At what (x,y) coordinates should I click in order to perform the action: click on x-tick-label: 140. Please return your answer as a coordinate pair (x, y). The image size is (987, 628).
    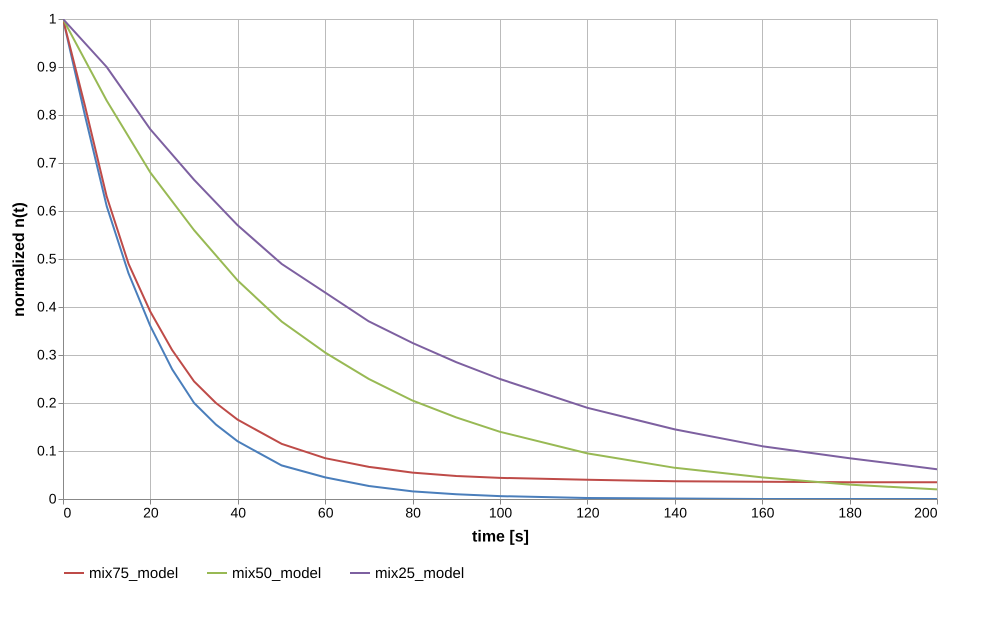
    Looking at the image, I should click on (676, 512).